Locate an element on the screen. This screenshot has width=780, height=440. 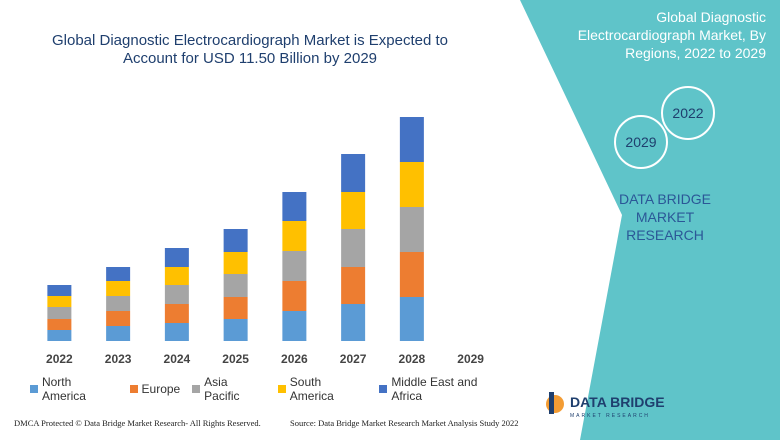
legend-label: Asia Pacific is located at coordinates (222, 389).